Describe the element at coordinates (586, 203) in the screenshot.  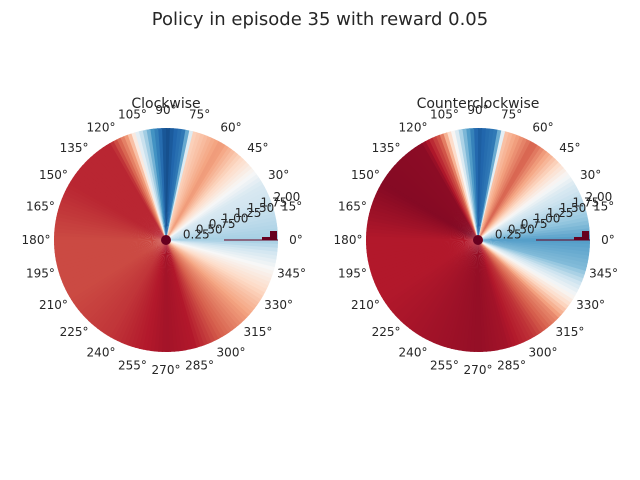
I see `radial-tick-label: 1.75` at that location.